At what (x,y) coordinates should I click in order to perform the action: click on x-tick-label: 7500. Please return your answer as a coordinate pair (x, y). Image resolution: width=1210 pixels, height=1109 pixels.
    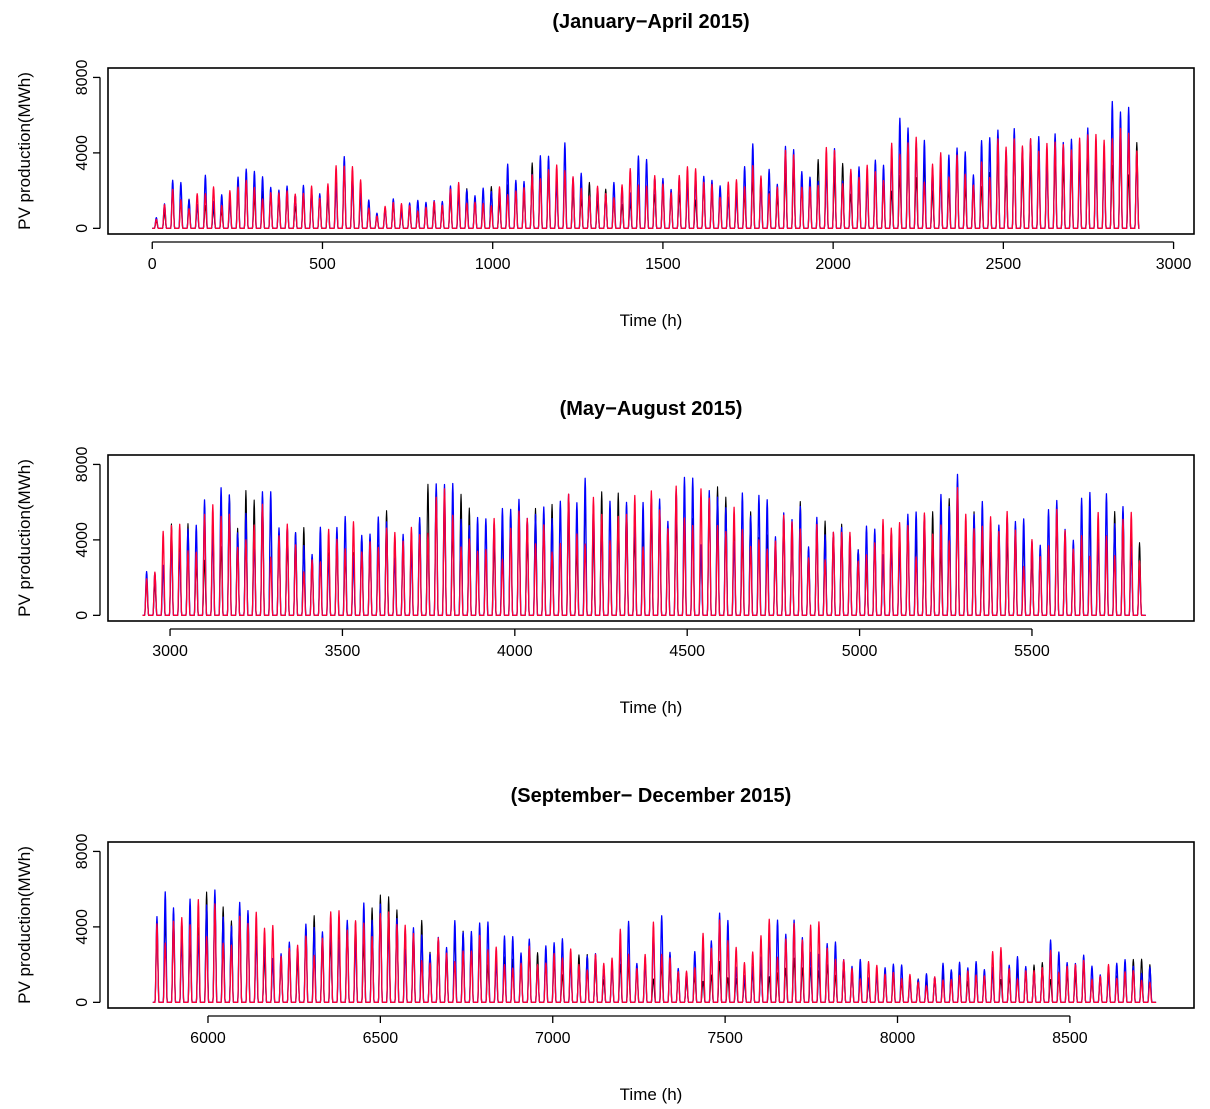
    Looking at the image, I should click on (725, 1038).